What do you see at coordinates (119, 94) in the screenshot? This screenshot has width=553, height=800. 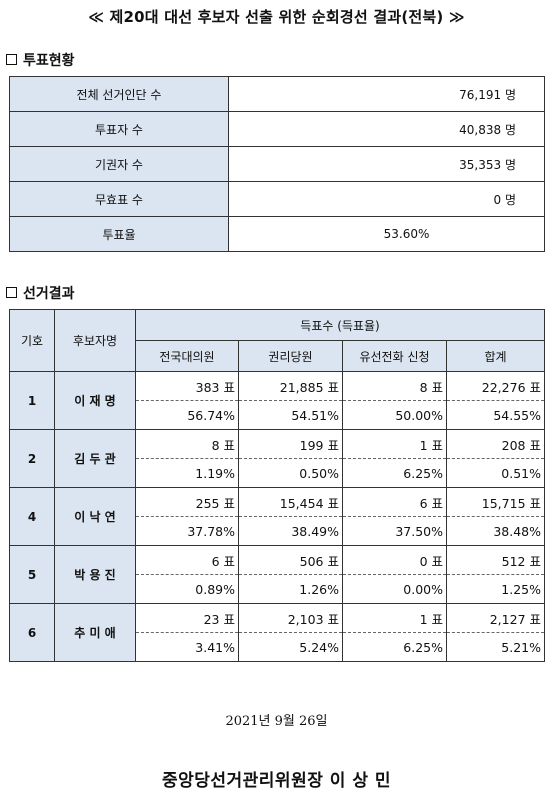 I see `summary-label: 전체 선거인단 수` at bounding box center [119, 94].